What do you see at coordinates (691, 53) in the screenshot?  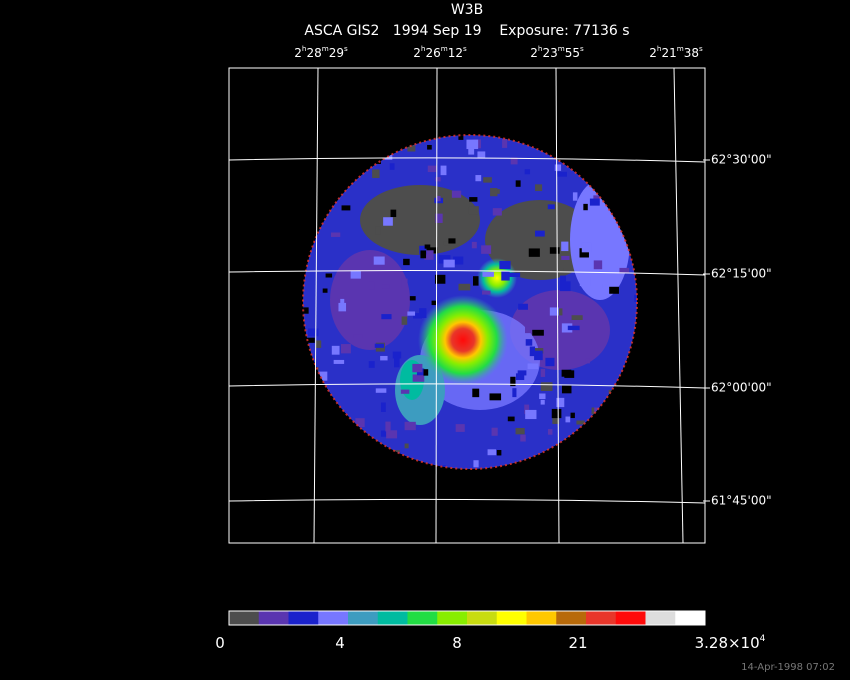 I see `ra-label-part: 38` at bounding box center [691, 53].